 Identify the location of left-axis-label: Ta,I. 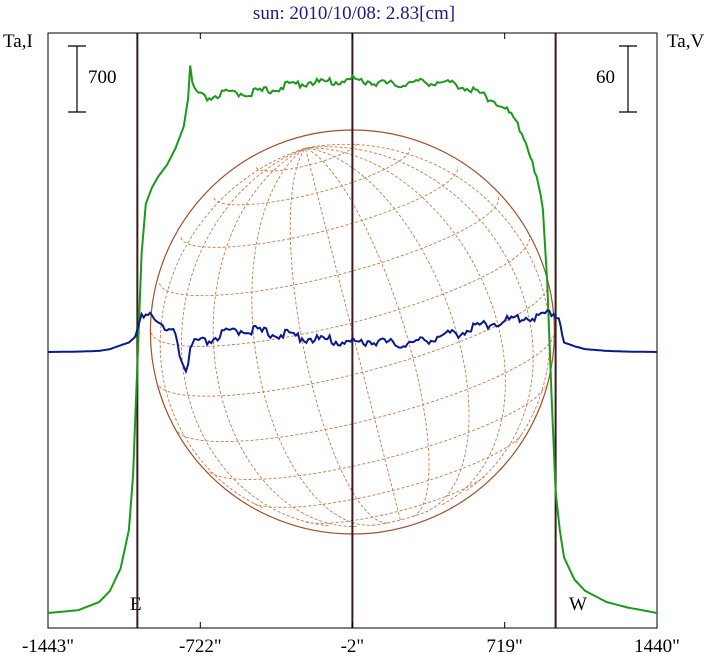
(18, 41).